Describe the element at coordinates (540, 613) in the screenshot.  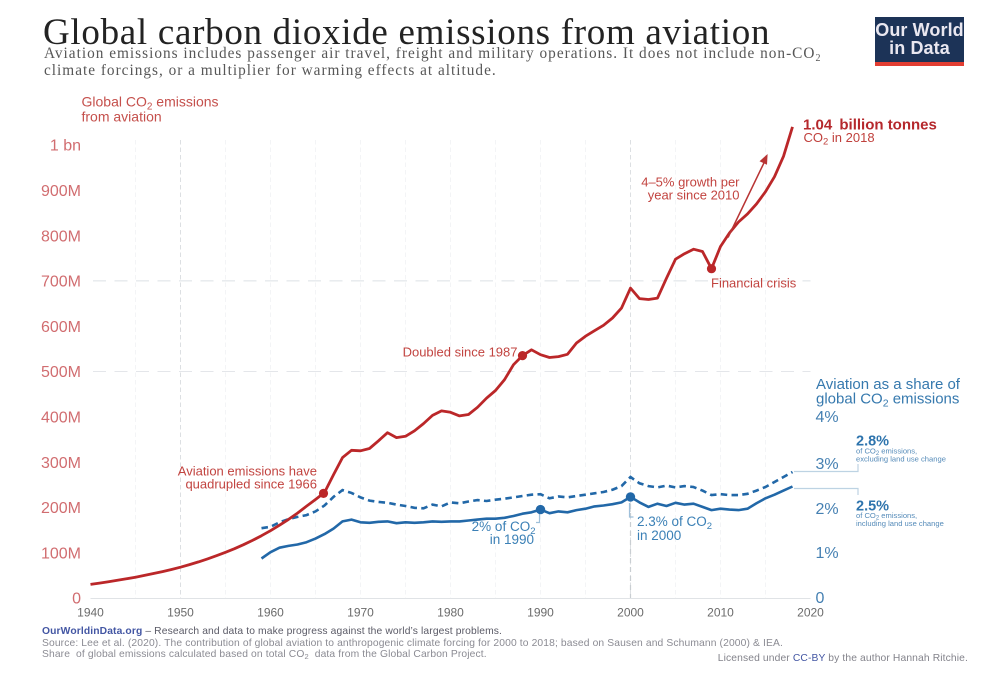
I see `svg-text: 1990` at that location.